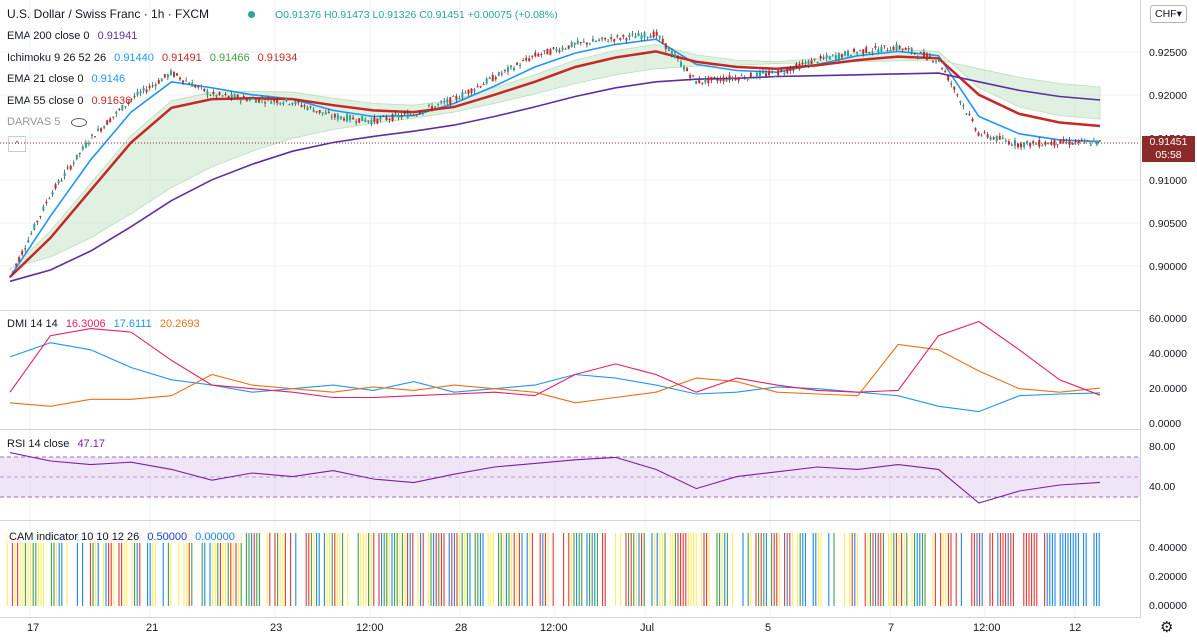 The width and height of the screenshot is (1197, 642). I want to click on hidden-eye-icon, so click(79, 122).